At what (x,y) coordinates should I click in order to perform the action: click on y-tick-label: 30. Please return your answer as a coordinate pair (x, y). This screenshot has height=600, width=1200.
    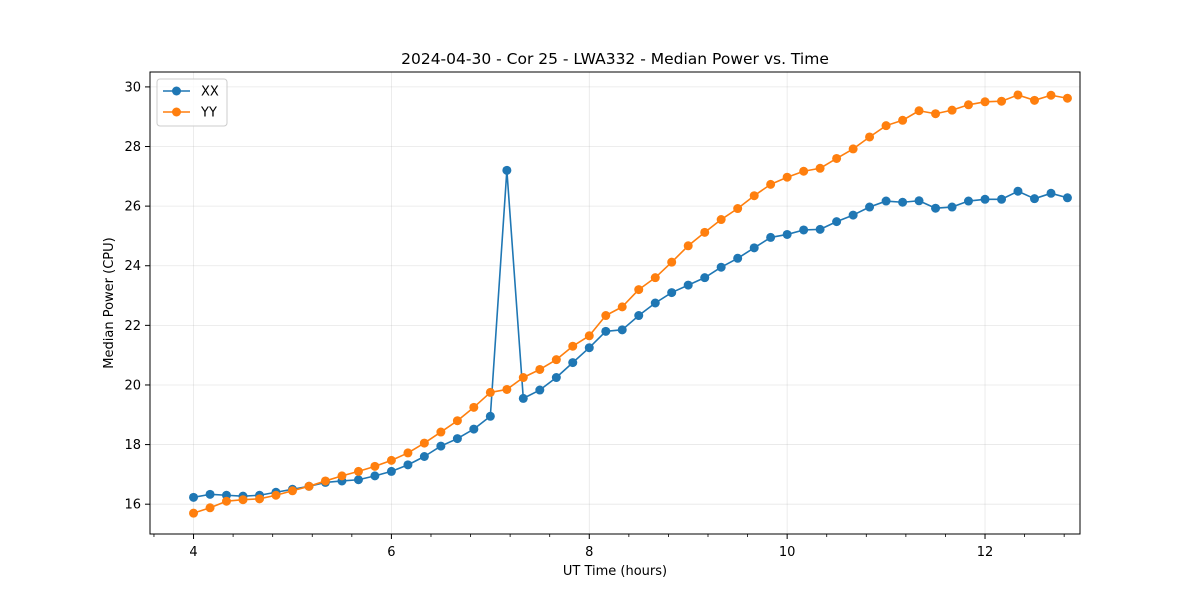
    Looking at the image, I should click on (132, 87).